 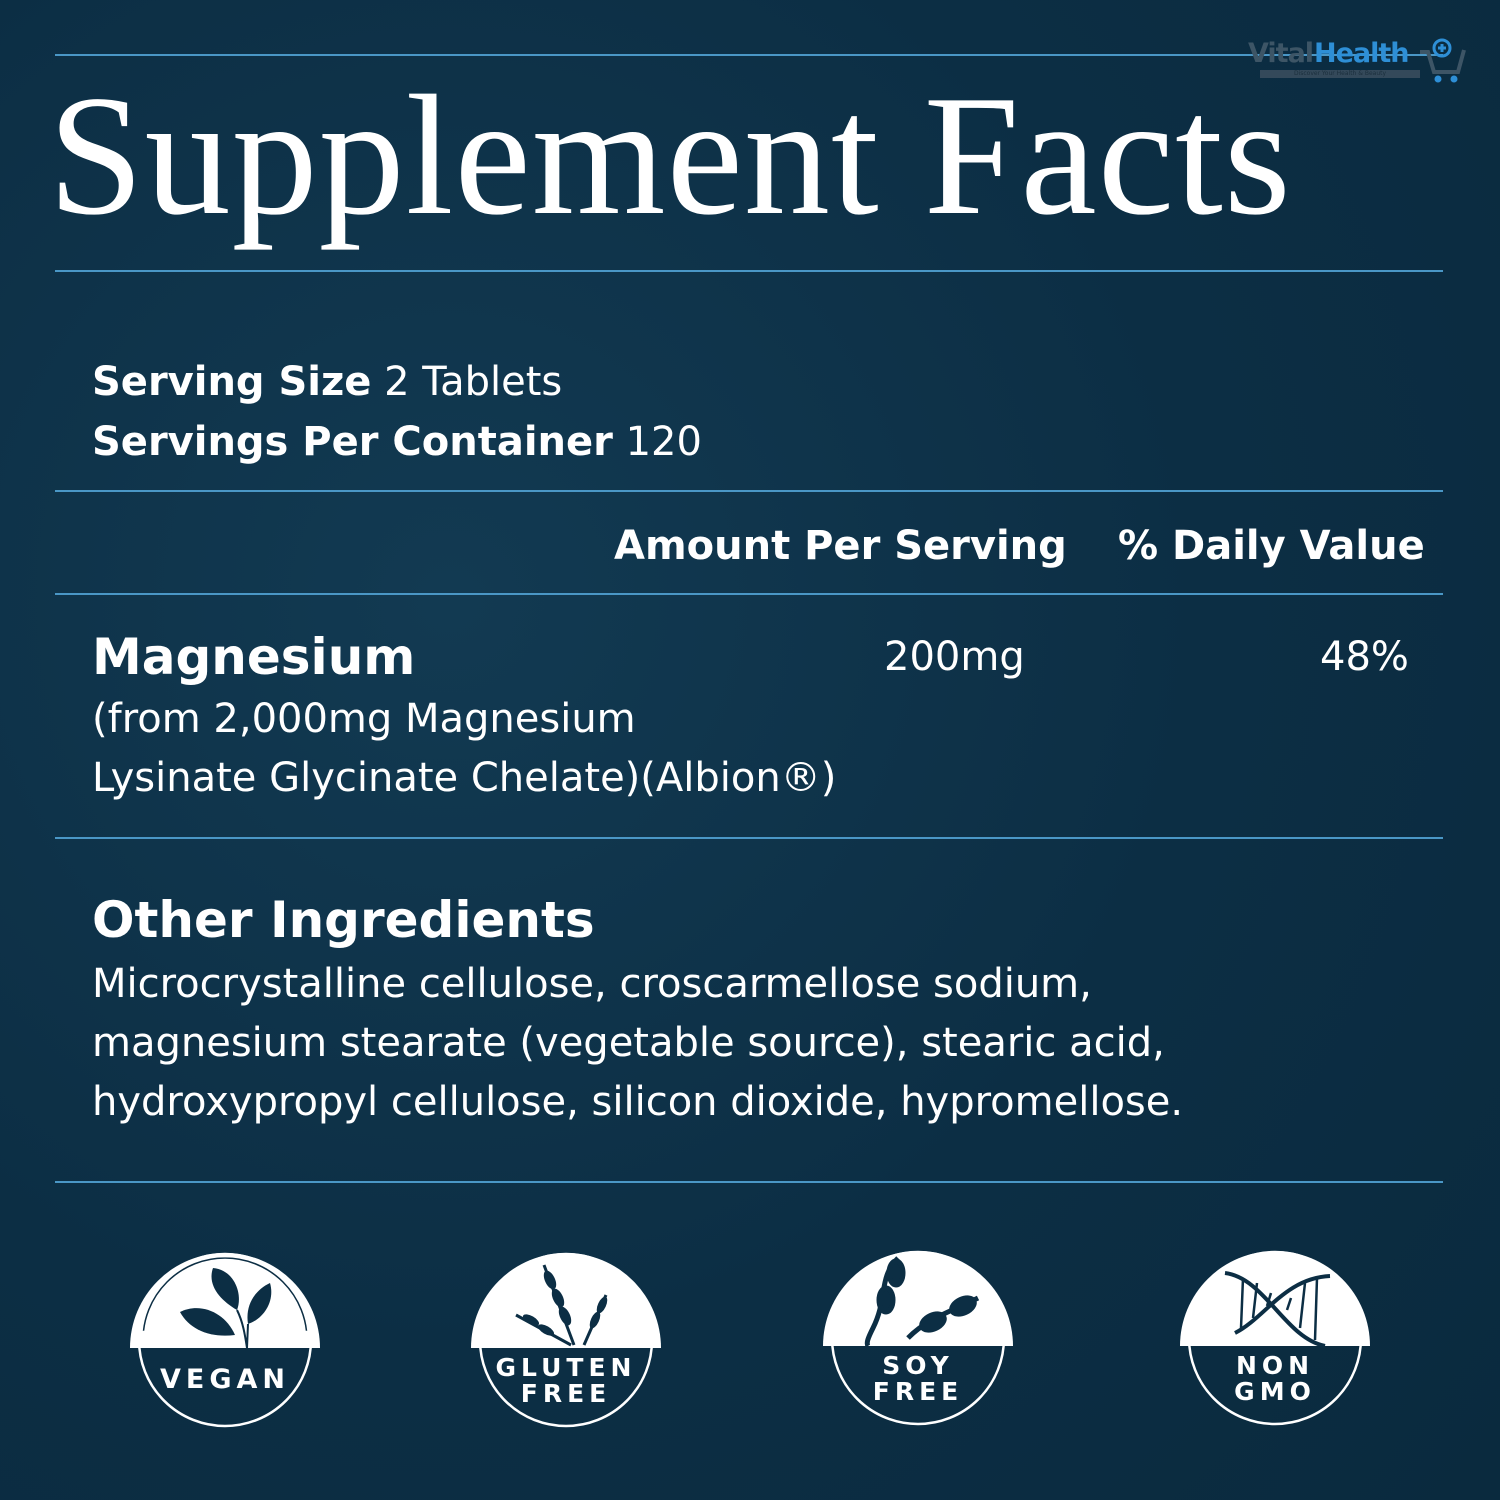 What do you see at coordinates (473, 382) in the screenshot?
I see `serving-size-value: 2 Tablets` at bounding box center [473, 382].